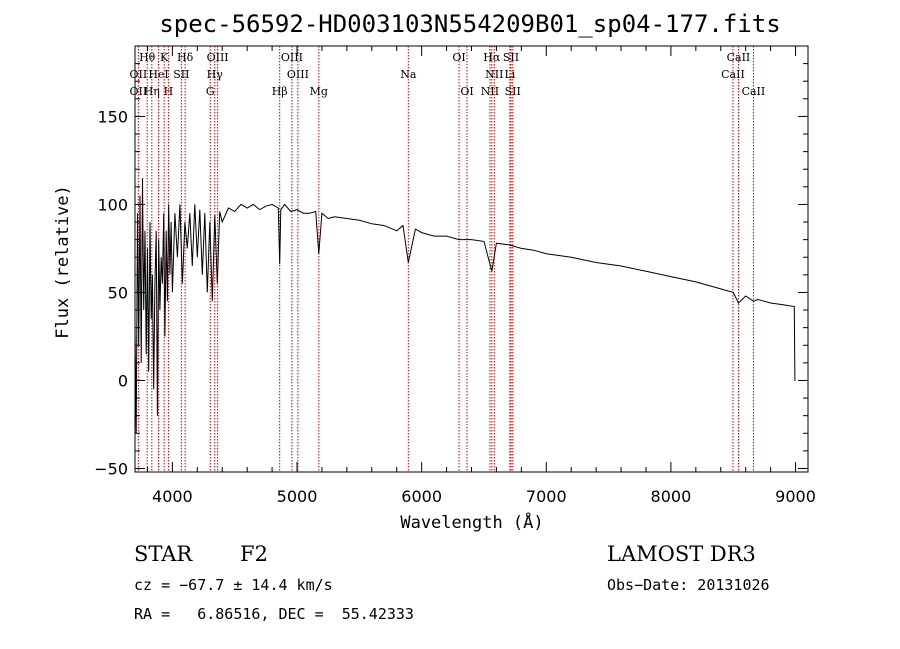  I want to click on y-tick-label: 0, so click(123, 380).